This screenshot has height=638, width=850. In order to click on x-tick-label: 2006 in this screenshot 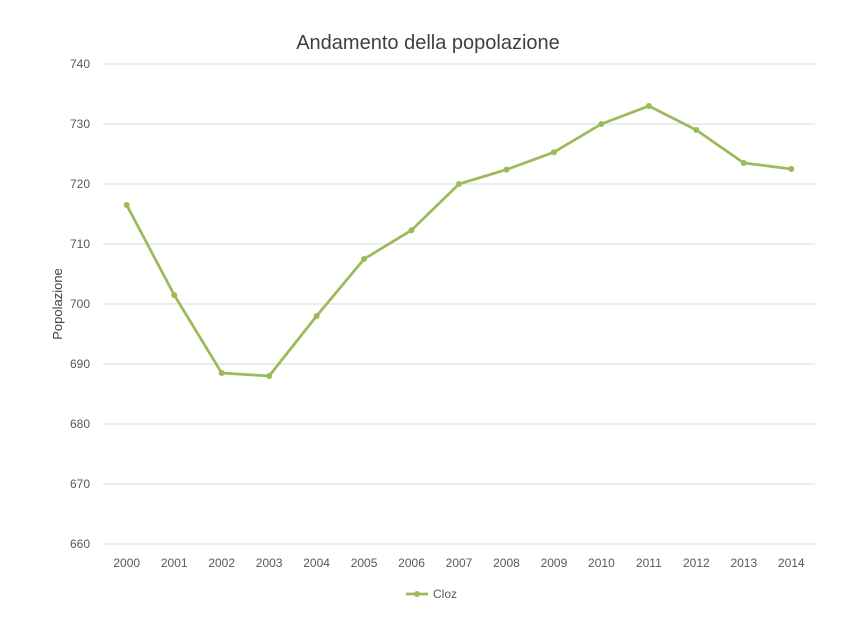, I will do `click(411, 563)`.